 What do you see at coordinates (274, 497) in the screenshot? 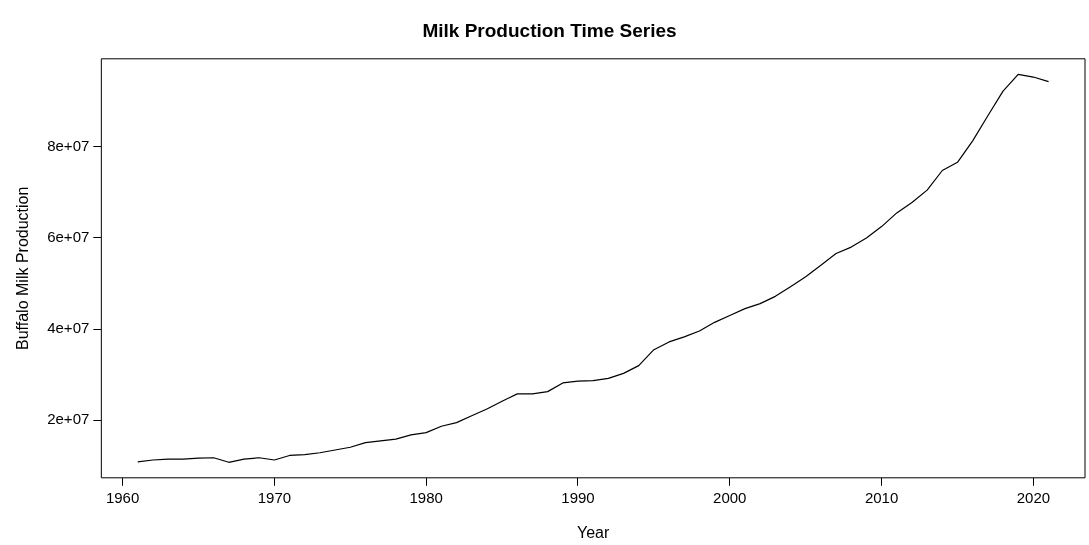
I see `x-tick-label: 1970` at bounding box center [274, 497].